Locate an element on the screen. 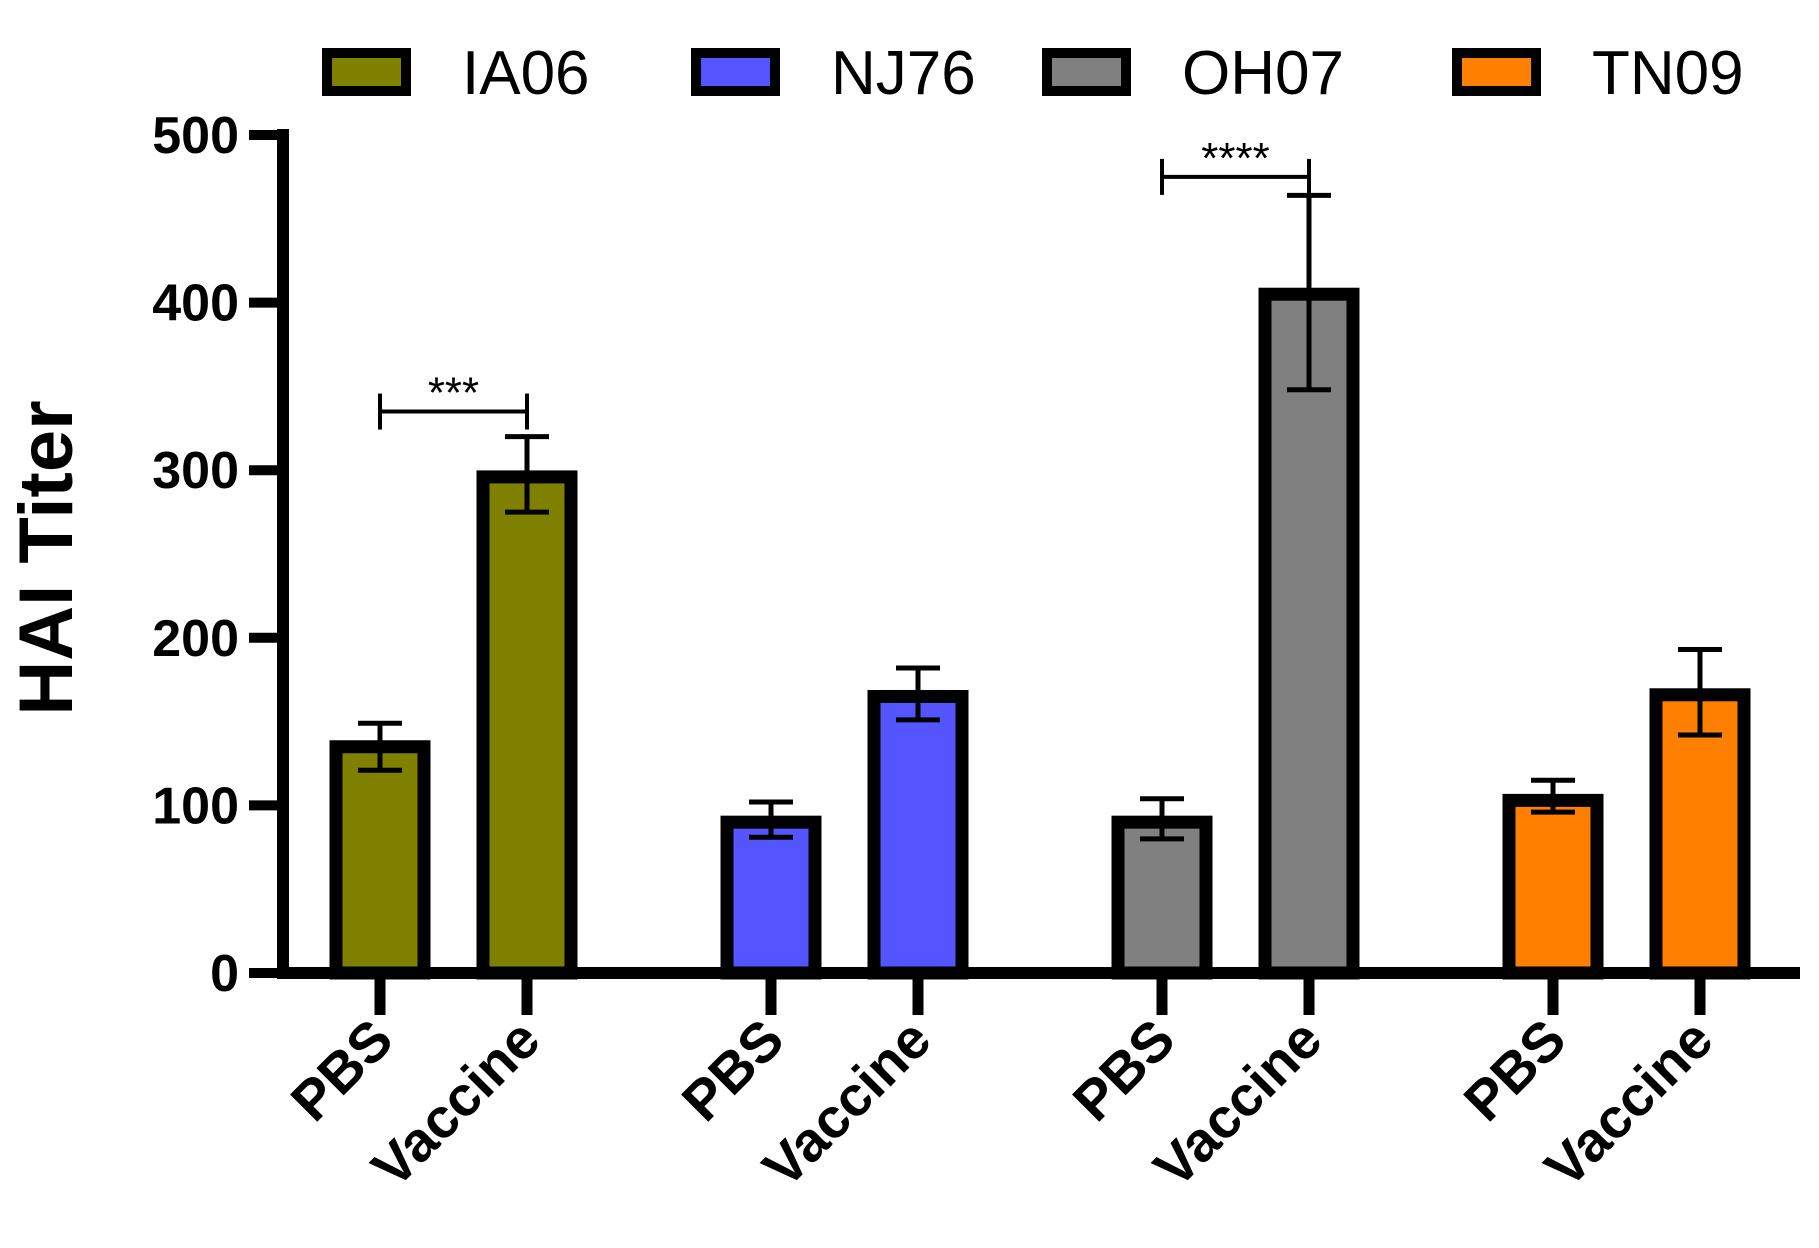 This screenshot has height=1248, width=1819. bar-oh07-pbs is located at coordinates (1162, 897).